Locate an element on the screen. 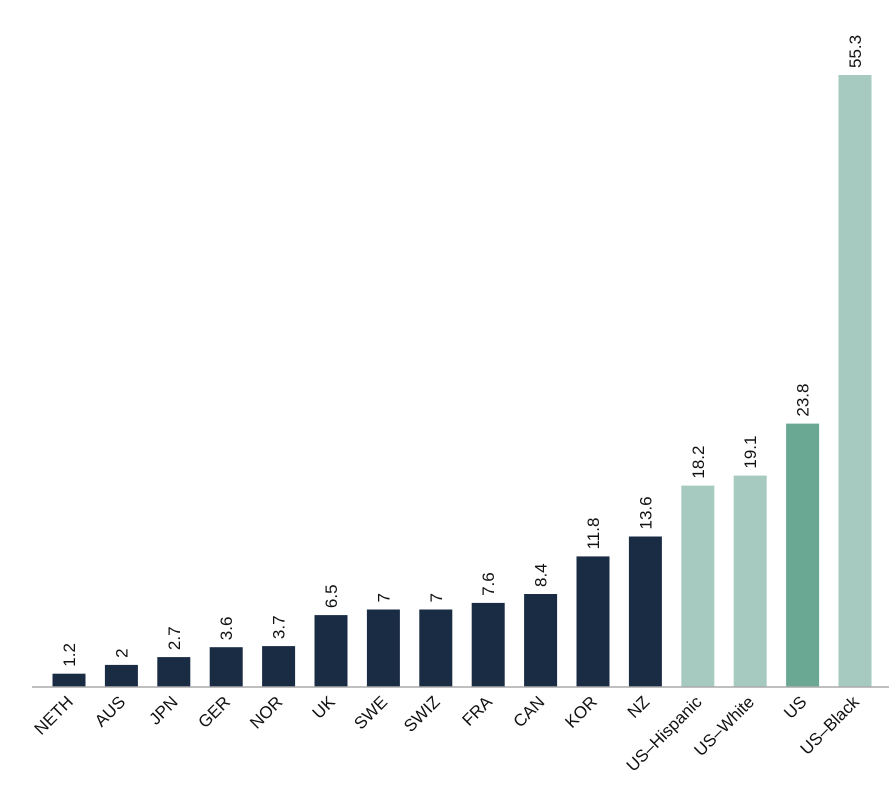 This screenshot has width=889, height=804. tick-label-8: FRA is located at coordinates (478, 711).